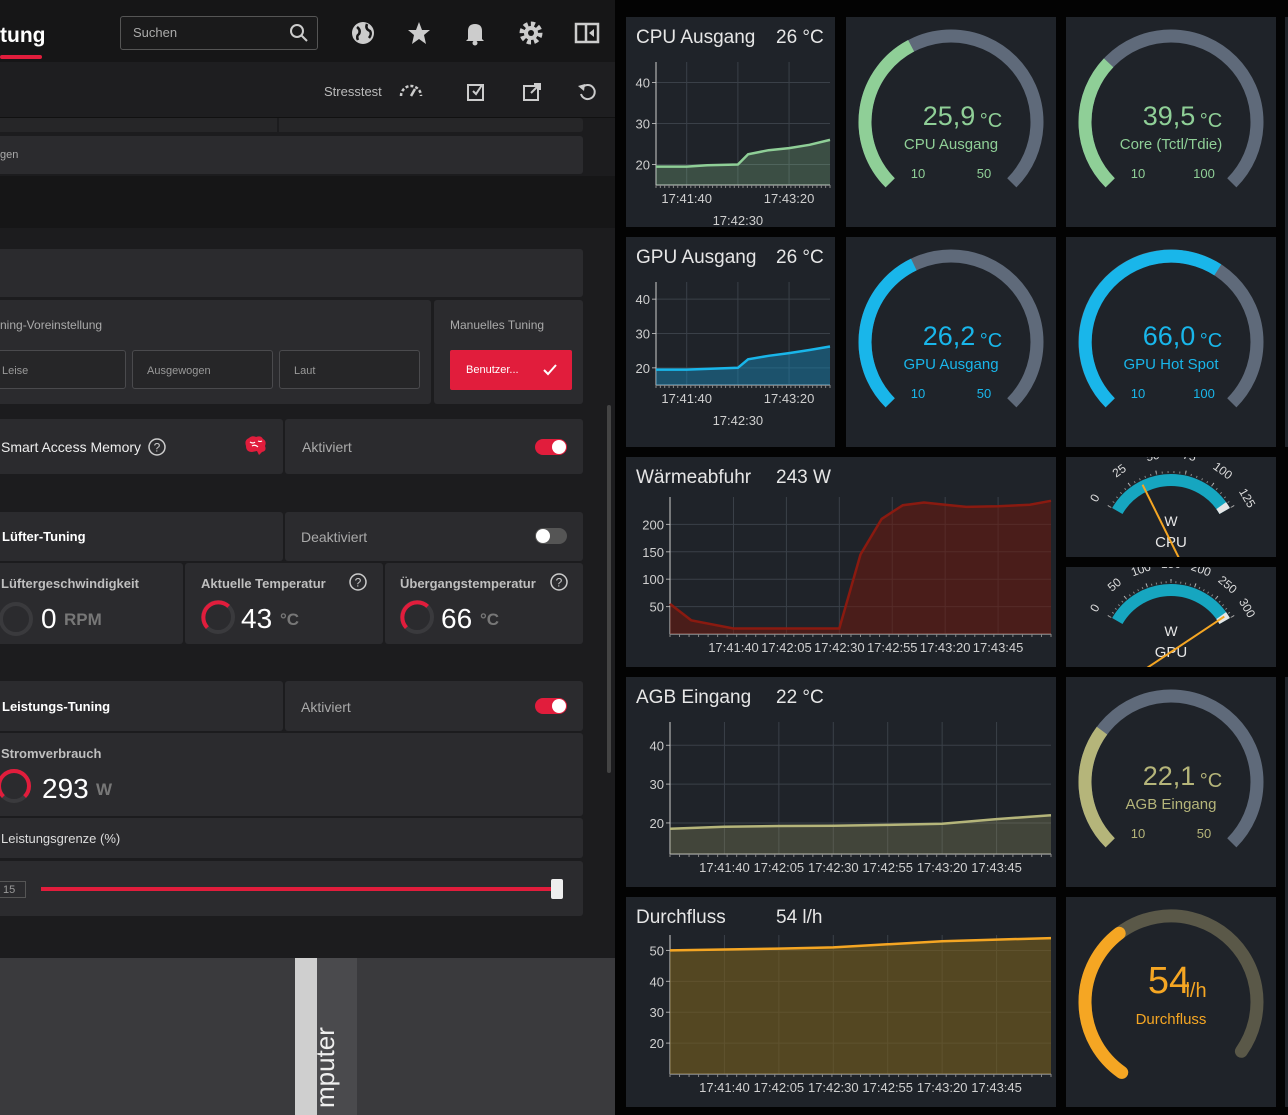 This screenshot has height=1115, width=1288. Describe the element at coordinates (532, 91) in the screenshot. I see `export-icon` at that location.